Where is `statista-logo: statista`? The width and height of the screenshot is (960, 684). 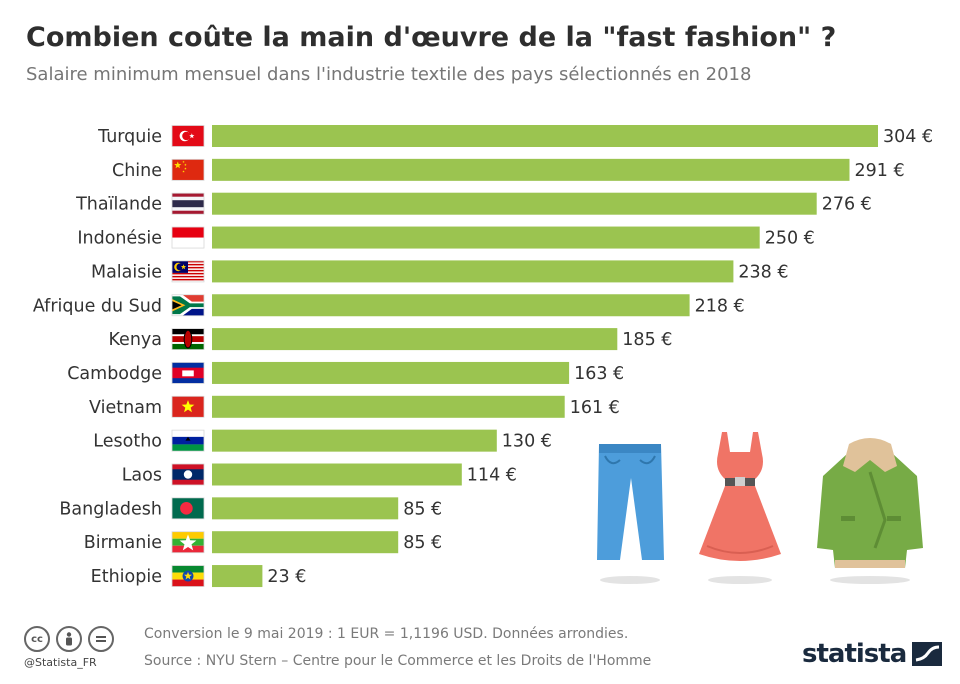 statista-logo: statista is located at coordinates (872, 654).